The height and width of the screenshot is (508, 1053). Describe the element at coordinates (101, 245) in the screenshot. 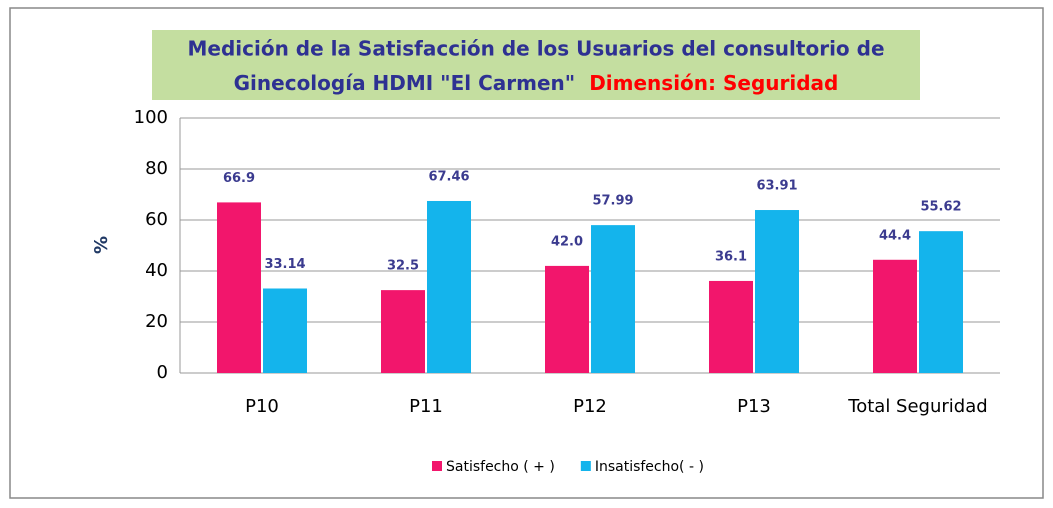

I see `y-axis-label: %` at that location.